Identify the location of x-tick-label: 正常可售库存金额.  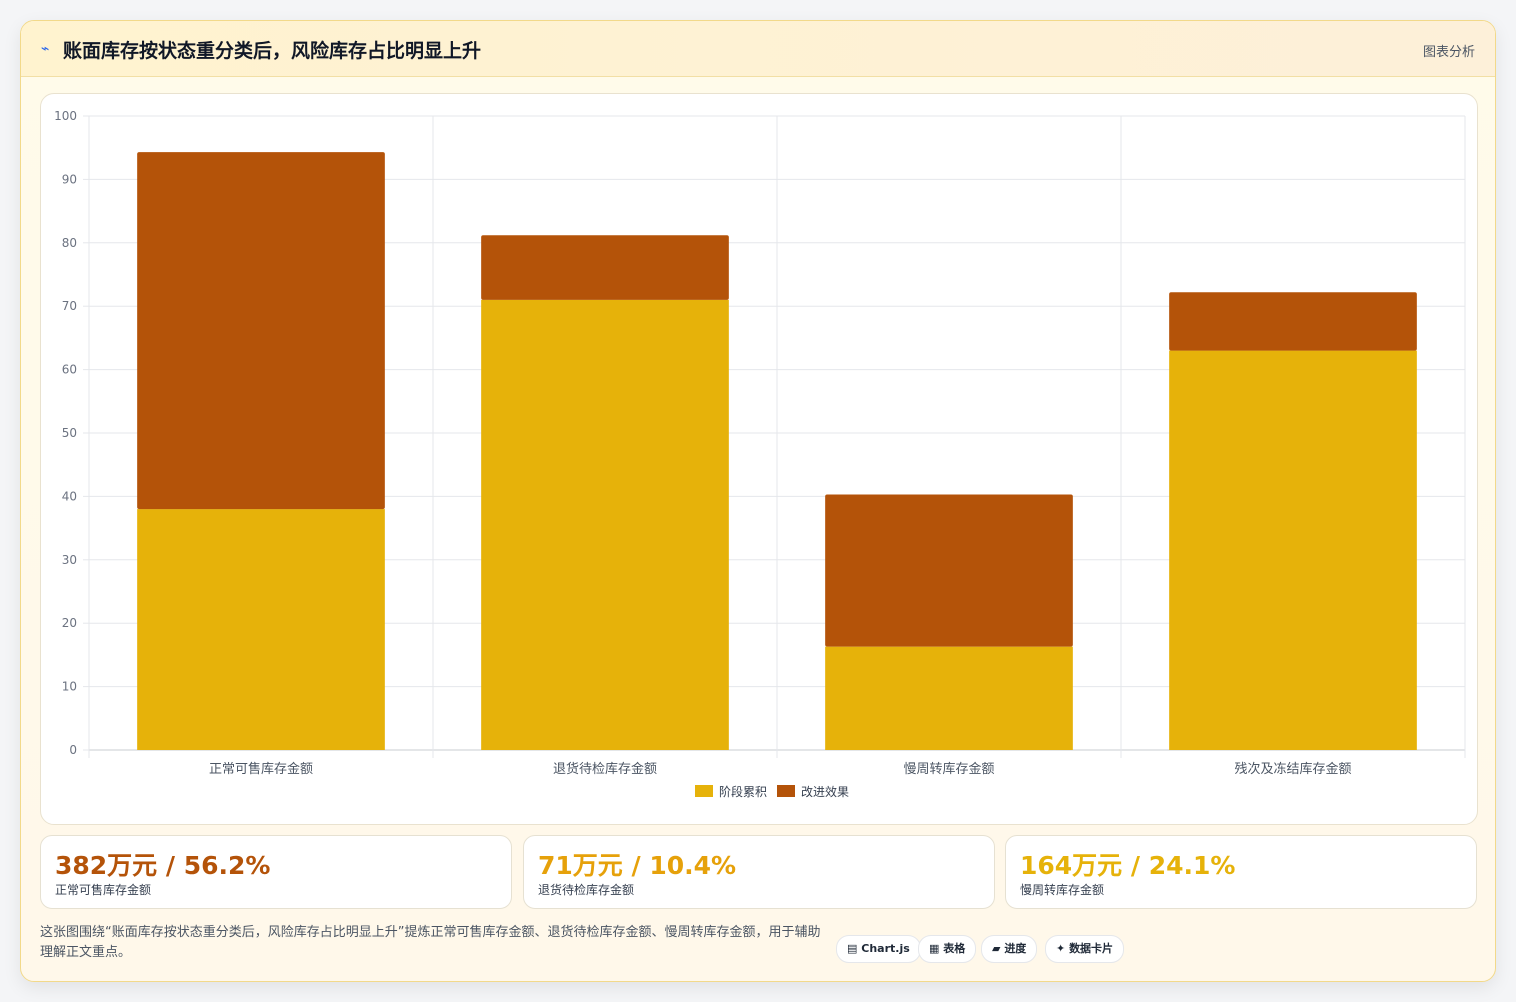
(261, 769).